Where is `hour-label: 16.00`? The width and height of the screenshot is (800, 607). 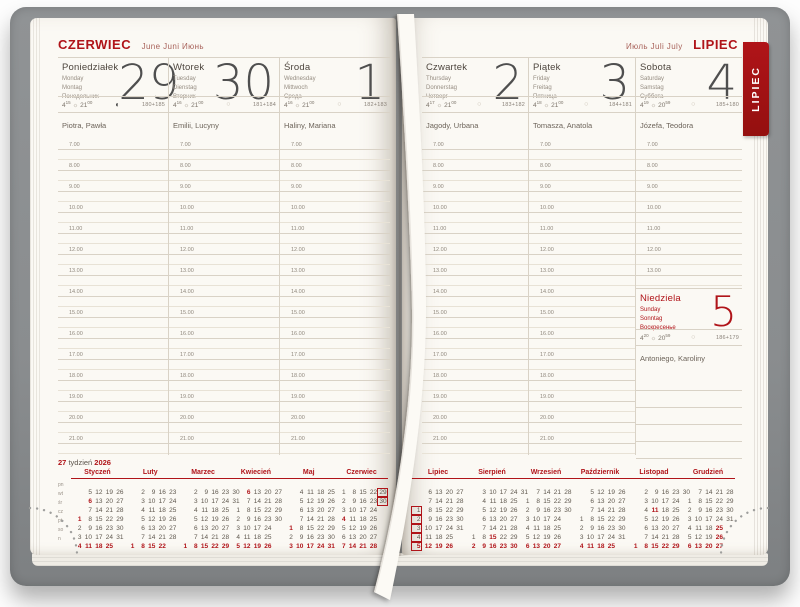
hour-label: 16.00 is located at coordinates (298, 334).